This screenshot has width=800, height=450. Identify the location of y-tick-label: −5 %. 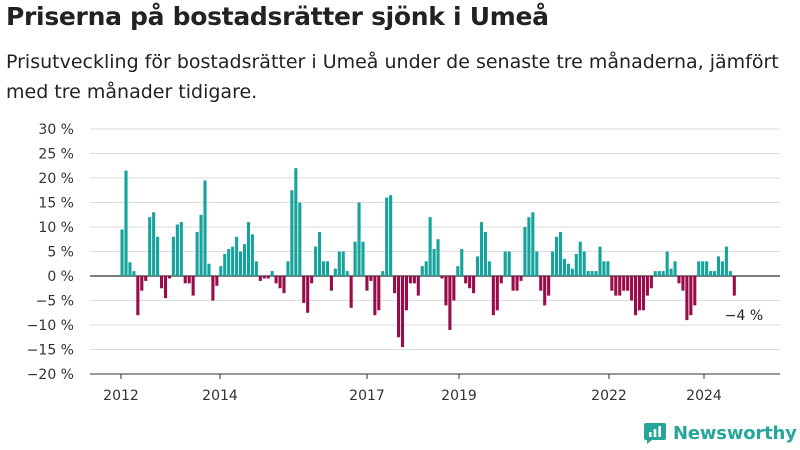
(55, 302).